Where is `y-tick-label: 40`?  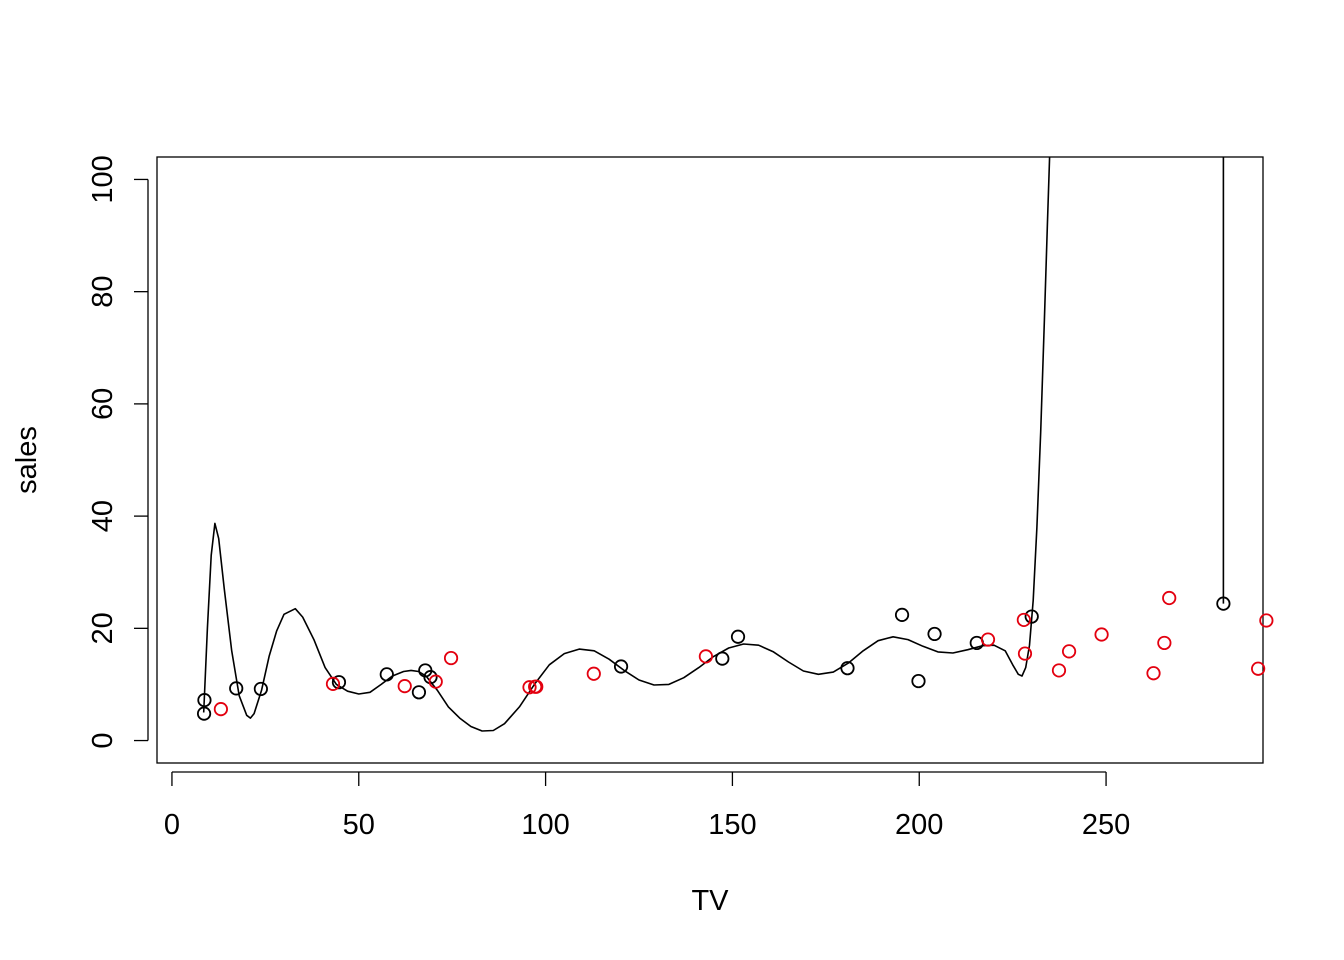 y-tick-label: 40 is located at coordinates (103, 516).